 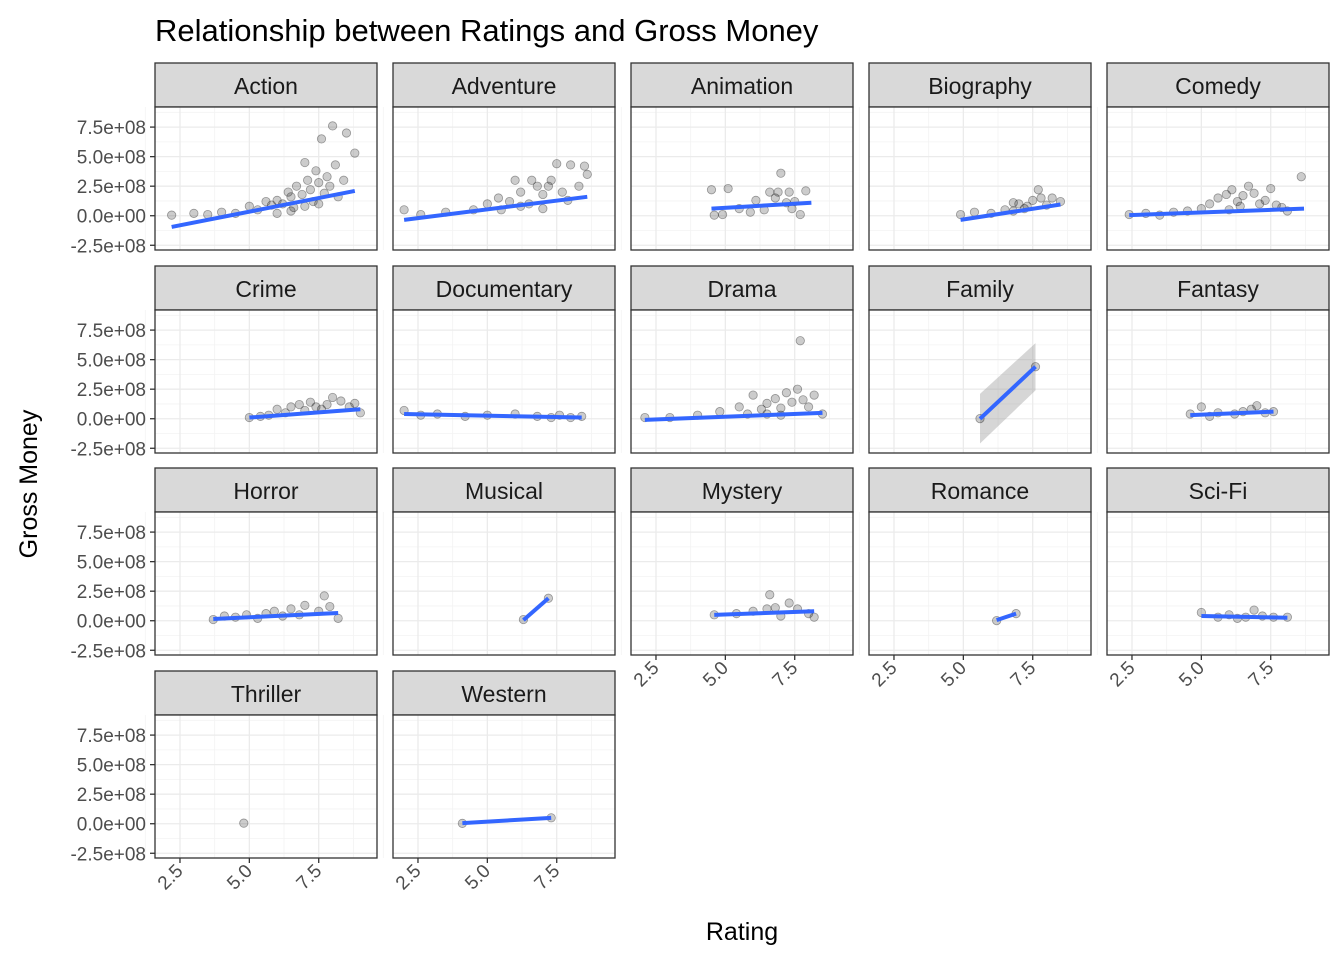 What do you see at coordinates (742, 932) in the screenshot?
I see `x-axis-title: Rating` at bounding box center [742, 932].